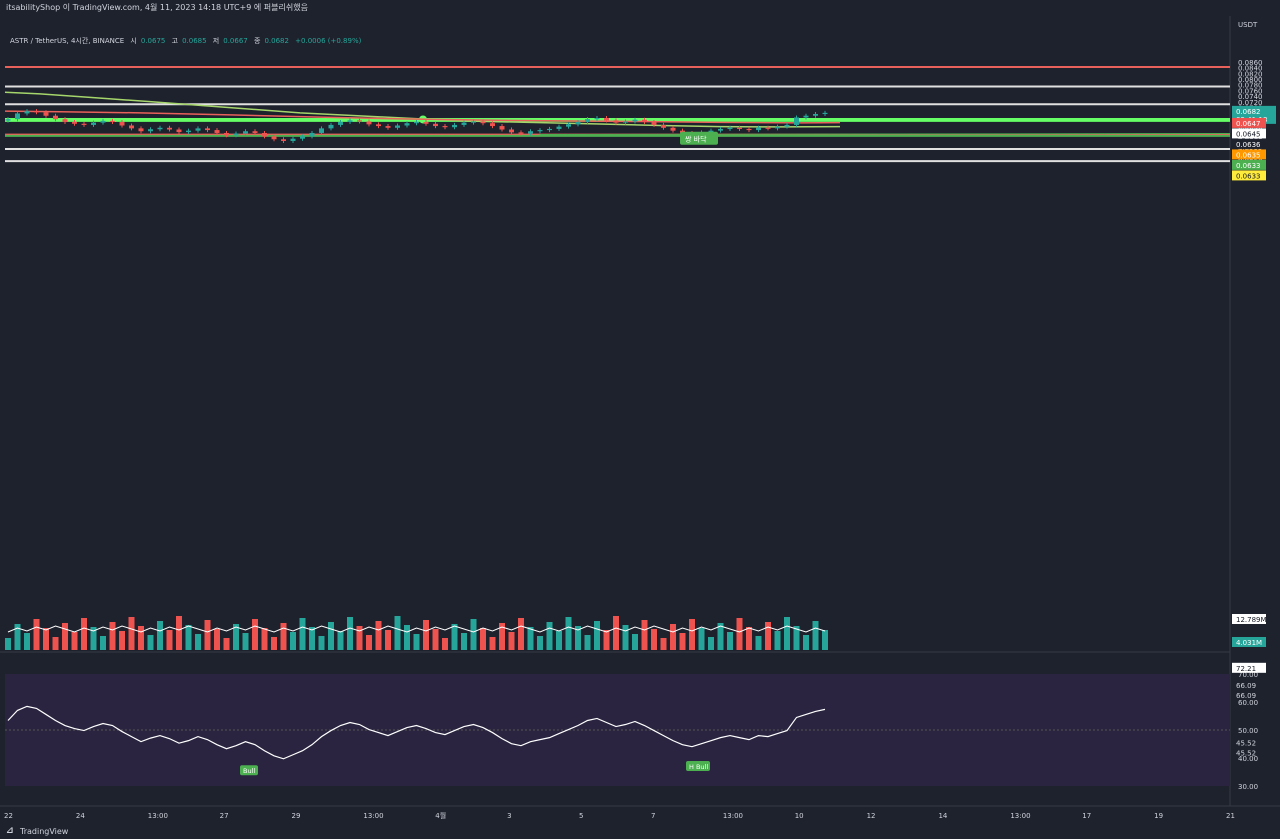 The width and height of the screenshot is (1280, 839). Describe the element at coordinates (194, 41) in the screenshot. I see `high-value: 0.0685` at that location.